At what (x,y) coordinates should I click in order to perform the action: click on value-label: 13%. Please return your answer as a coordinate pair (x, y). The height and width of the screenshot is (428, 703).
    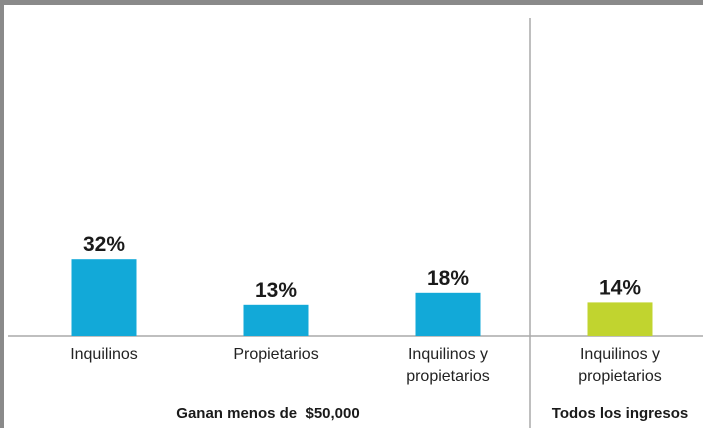
    Looking at the image, I should click on (276, 290).